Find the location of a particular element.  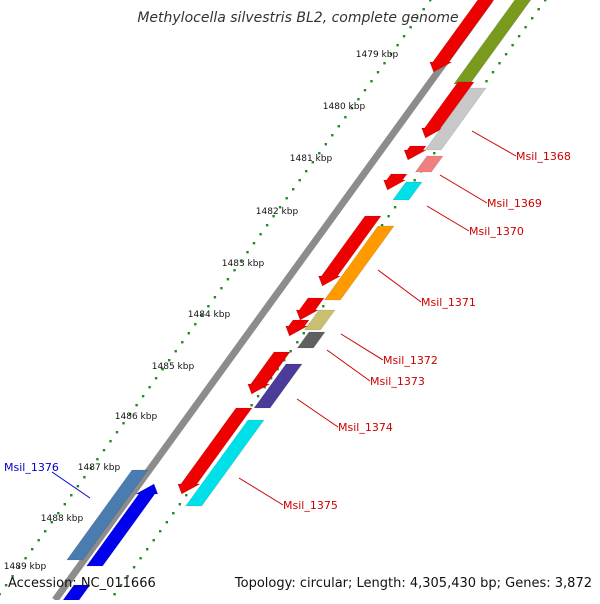

gene-label-msil-1374: Msil_1374 is located at coordinates (365, 427).